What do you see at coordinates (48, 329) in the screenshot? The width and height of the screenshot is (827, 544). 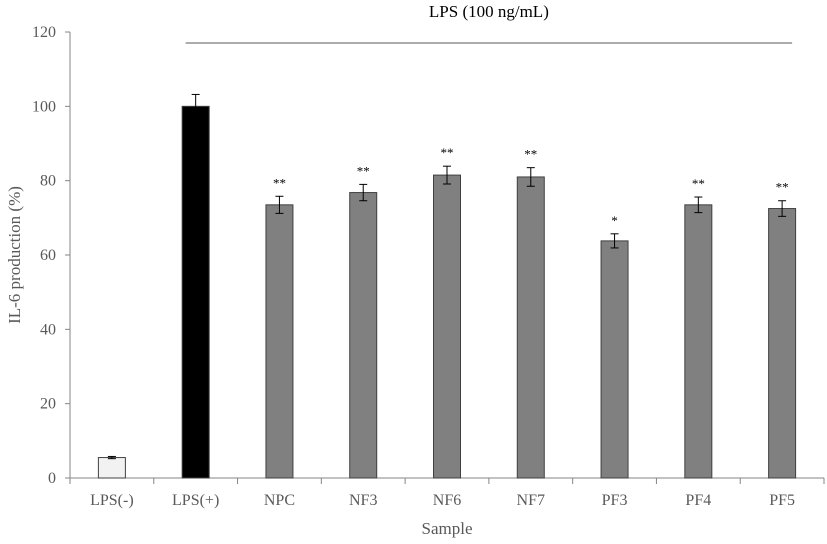 I see `y-tick-label: 40` at bounding box center [48, 329].